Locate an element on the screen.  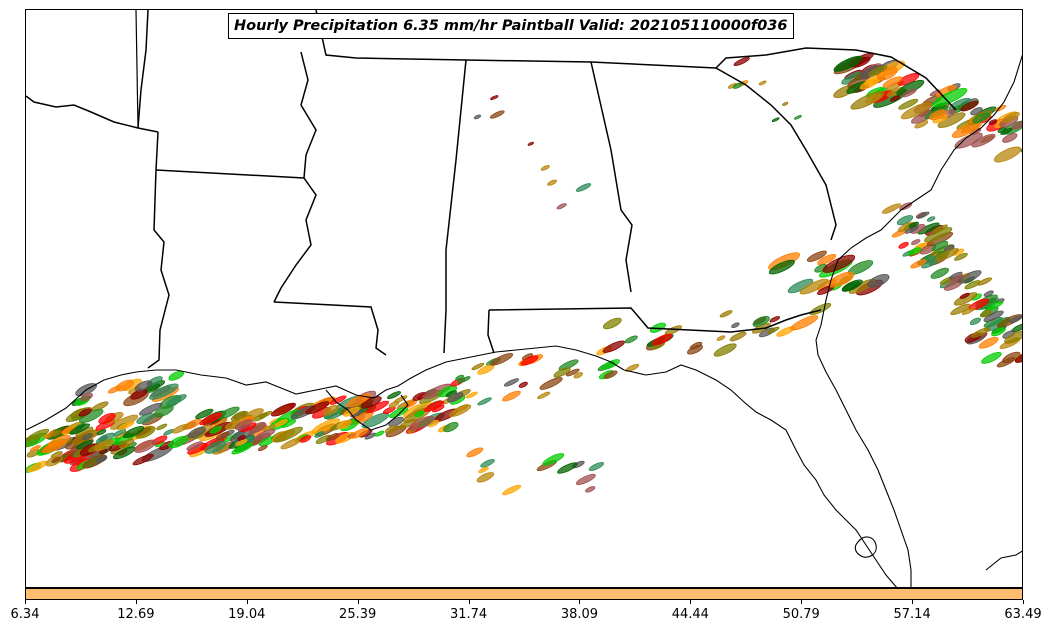
colorbar-tick-label: 19.04 is located at coordinates (247, 614).